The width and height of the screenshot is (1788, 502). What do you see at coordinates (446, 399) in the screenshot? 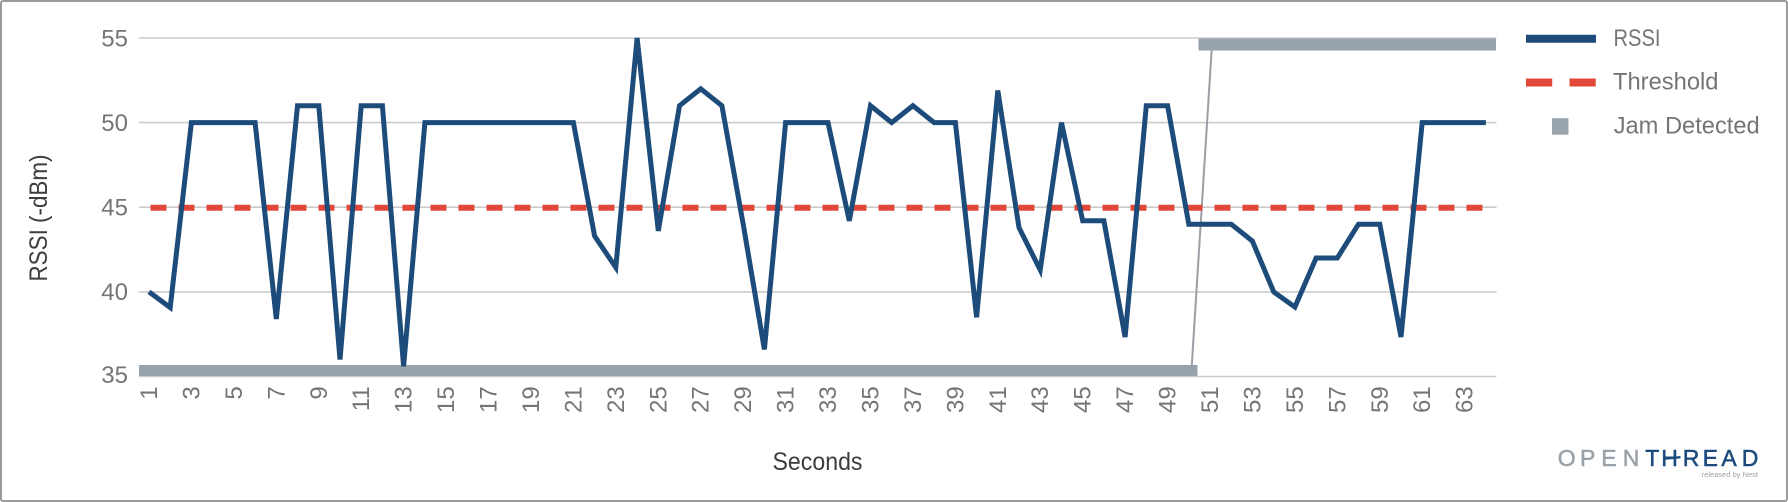
I see `svg-text: 15` at bounding box center [446, 399].